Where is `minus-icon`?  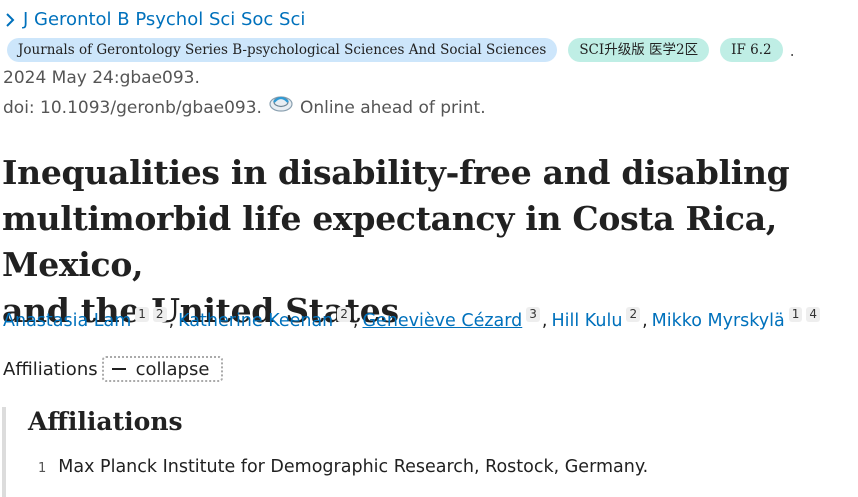 minus-icon is located at coordinates (118, 369).